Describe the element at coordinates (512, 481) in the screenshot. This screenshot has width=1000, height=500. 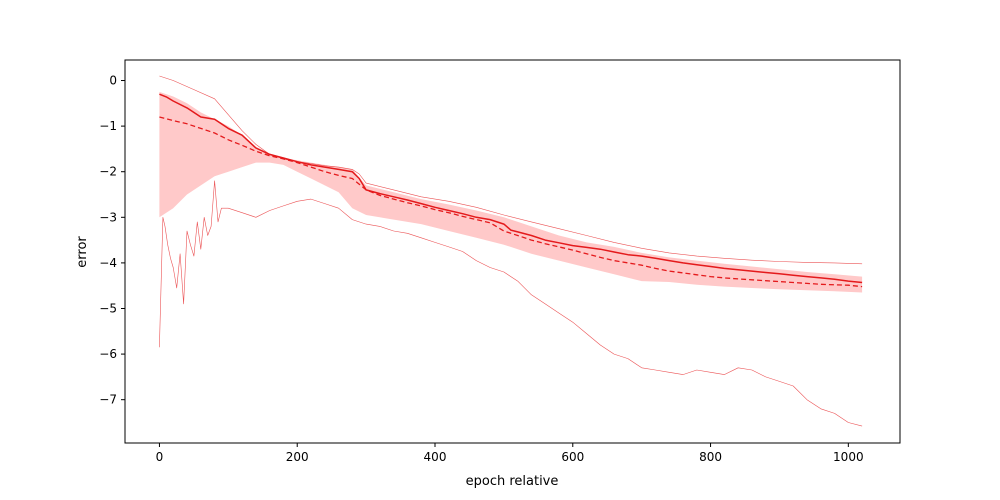
I see `x-axis-label: epoch relative` at that location.